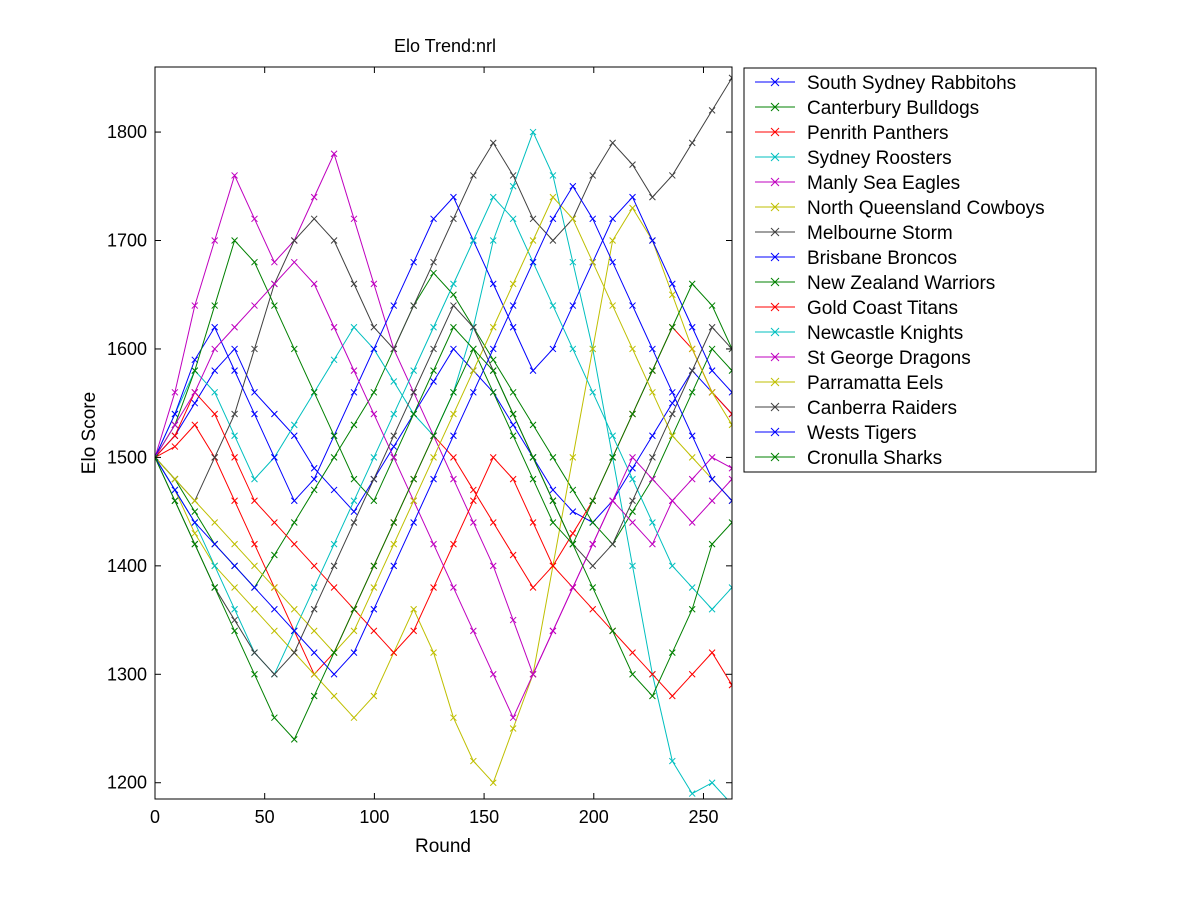  Describe the element at coordinates (879, 158) in the screenshot. I see `legend-label: Sydney Roosters` at that location.